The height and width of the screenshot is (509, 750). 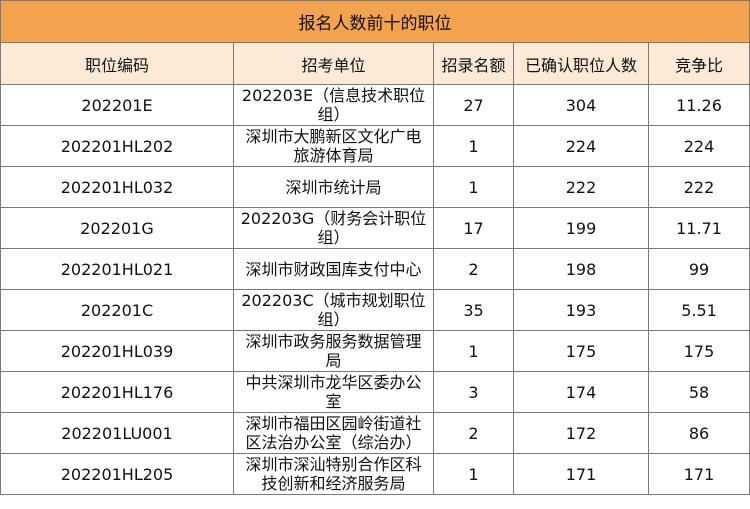 What do you see at coordinates (333, 187) in the screenshot?
I see `cell-unit: 深圳市统计局` at bounding box center [333, 187].